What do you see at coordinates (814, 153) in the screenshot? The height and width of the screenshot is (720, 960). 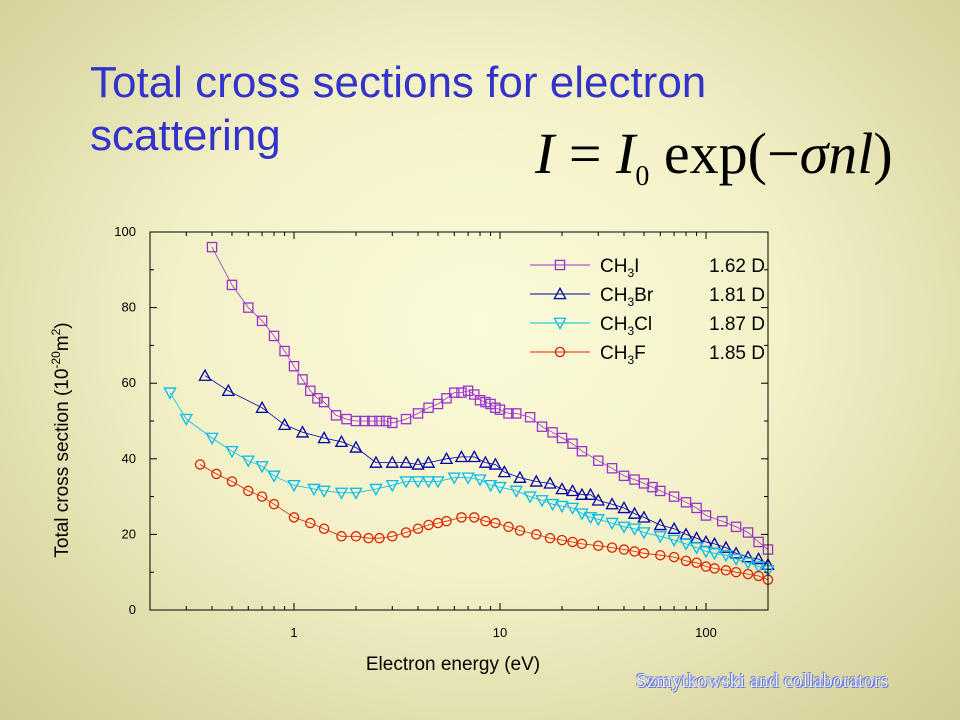 I see `equation-sigma: σ` at bounding box center [814, 153].